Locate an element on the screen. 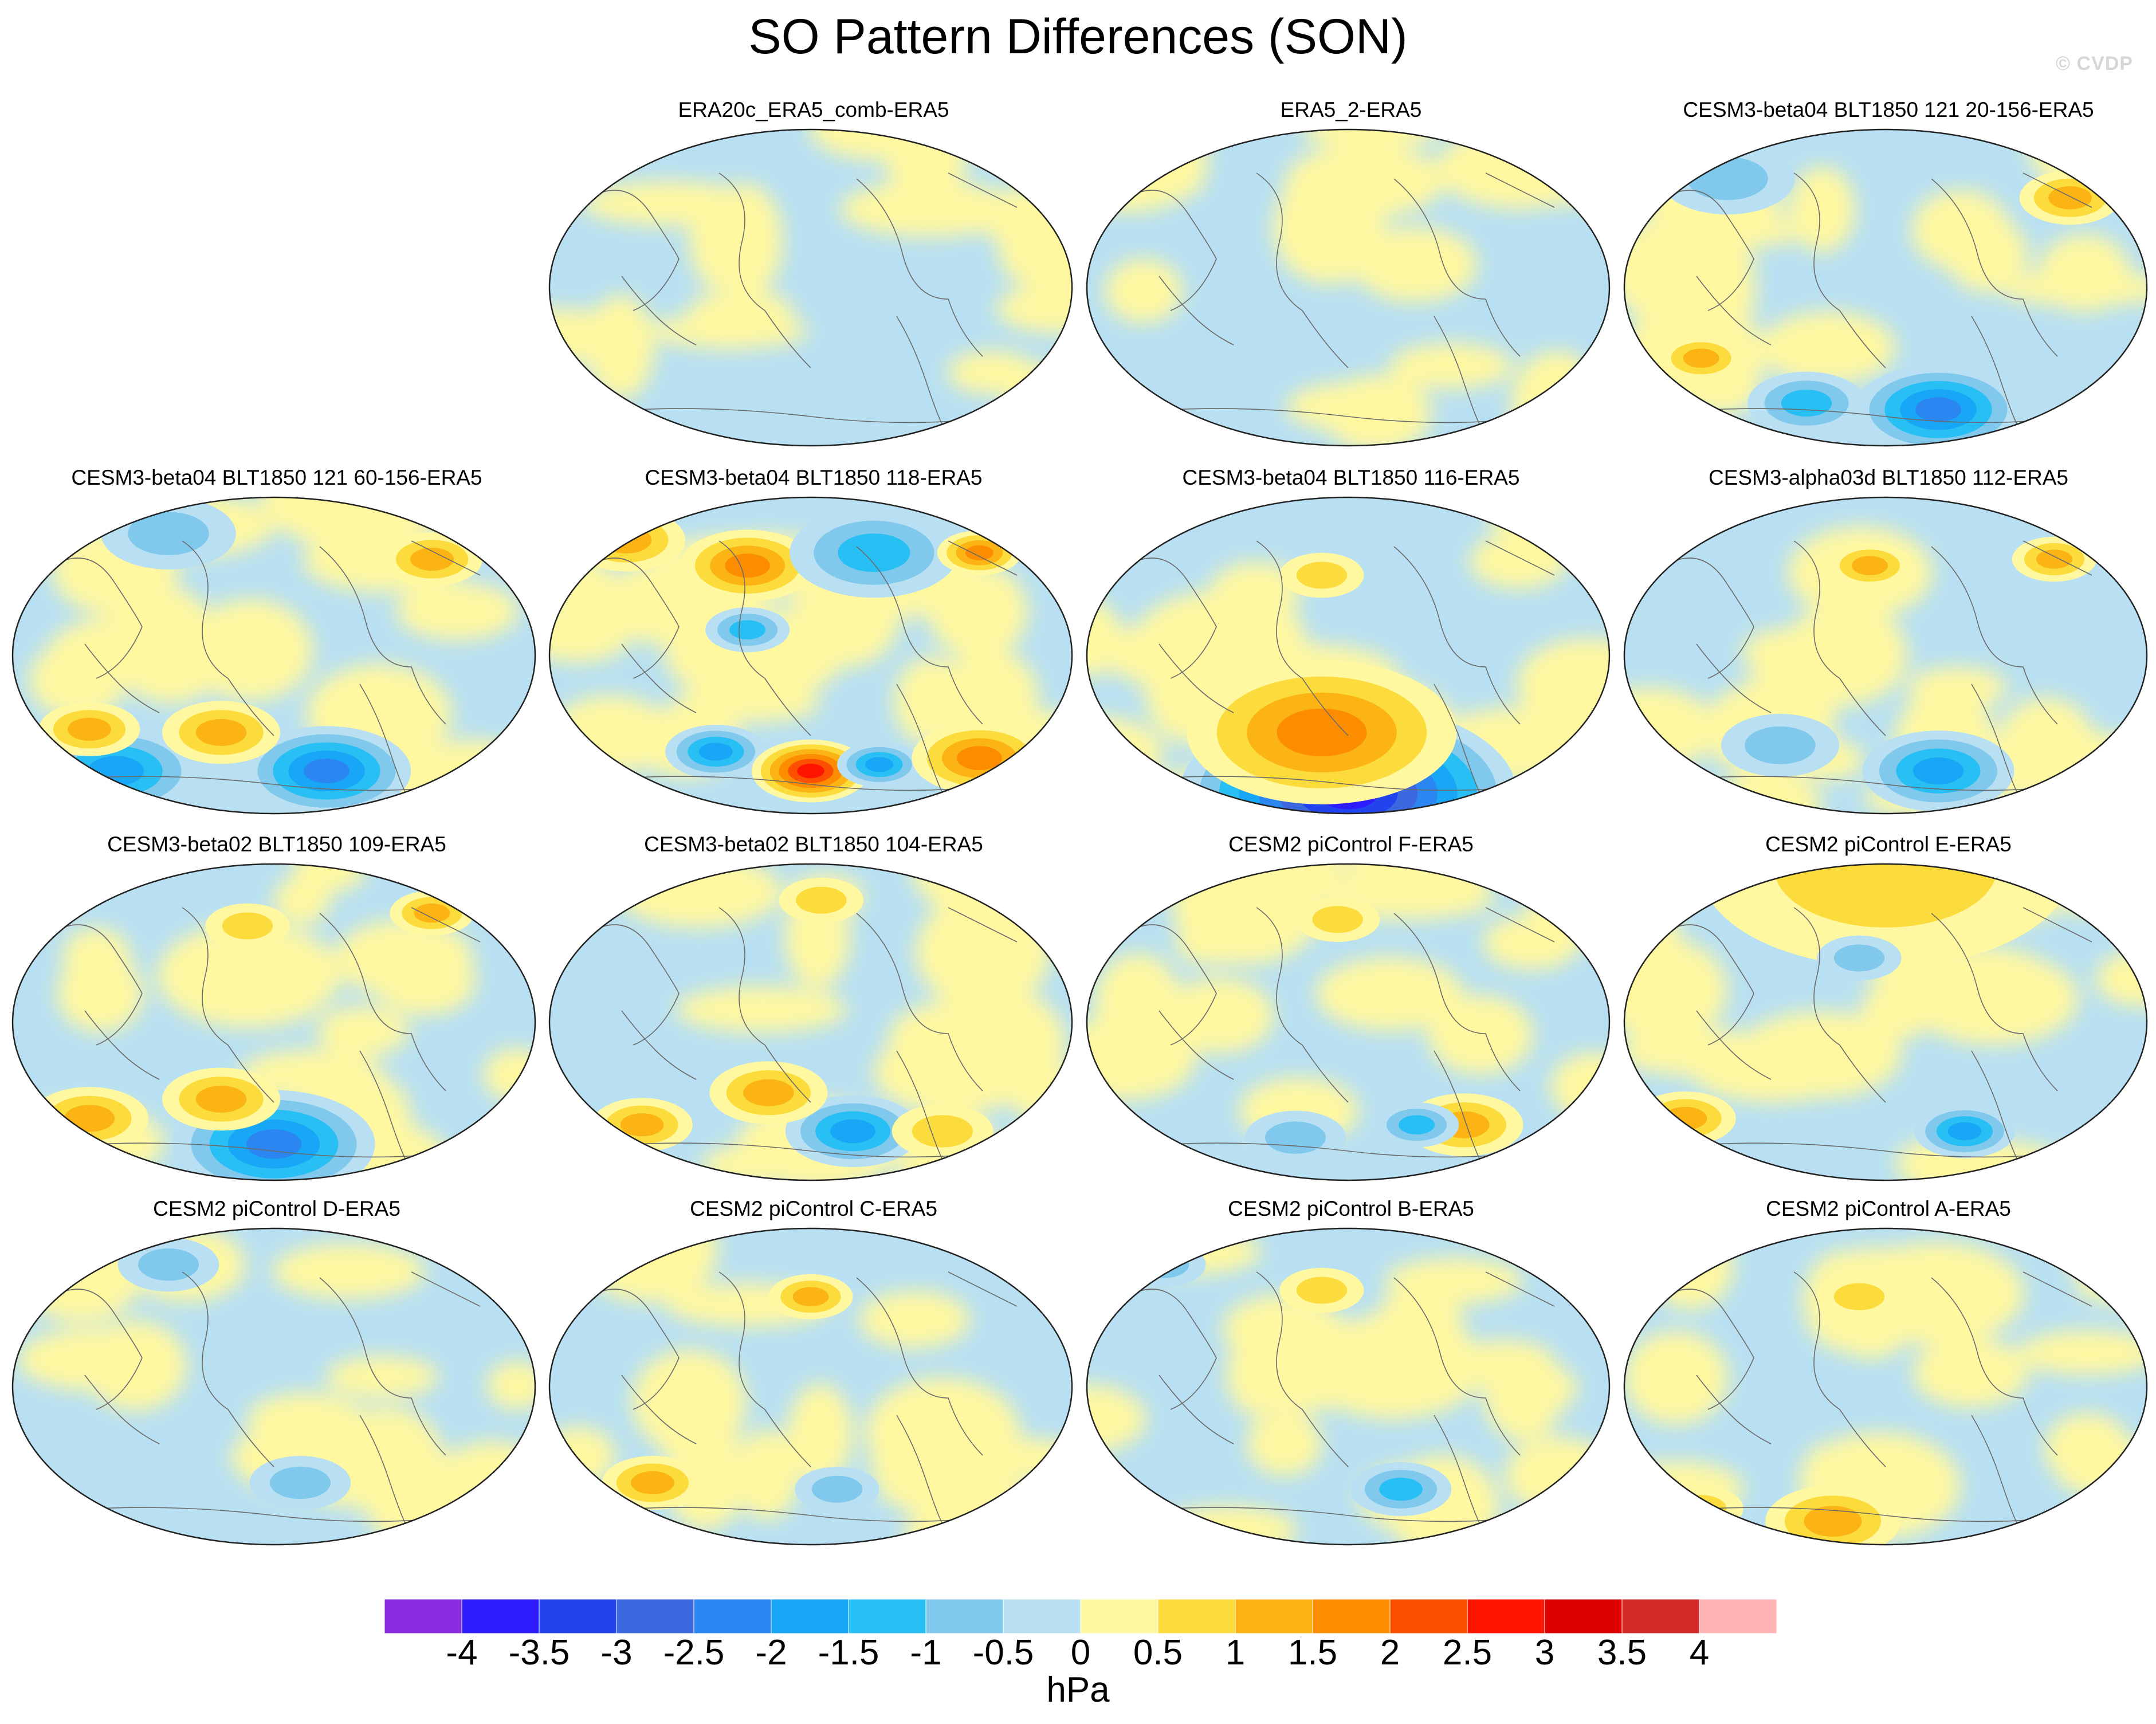  map-panel: CESM3-alpha03d BLT1850 112-ERA5 is located at coordinates (1888, 648).